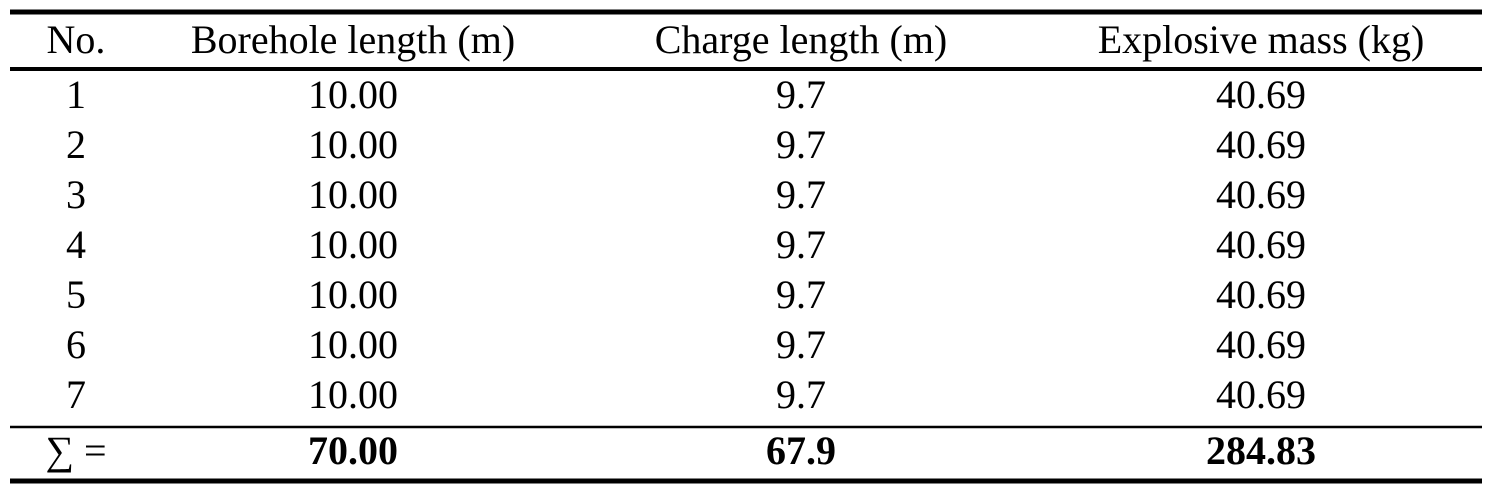  What do you see at coordinates (75, 450) in the screenshot?
I see `total-cell: ∑ =` at bounding box center [75, 450].